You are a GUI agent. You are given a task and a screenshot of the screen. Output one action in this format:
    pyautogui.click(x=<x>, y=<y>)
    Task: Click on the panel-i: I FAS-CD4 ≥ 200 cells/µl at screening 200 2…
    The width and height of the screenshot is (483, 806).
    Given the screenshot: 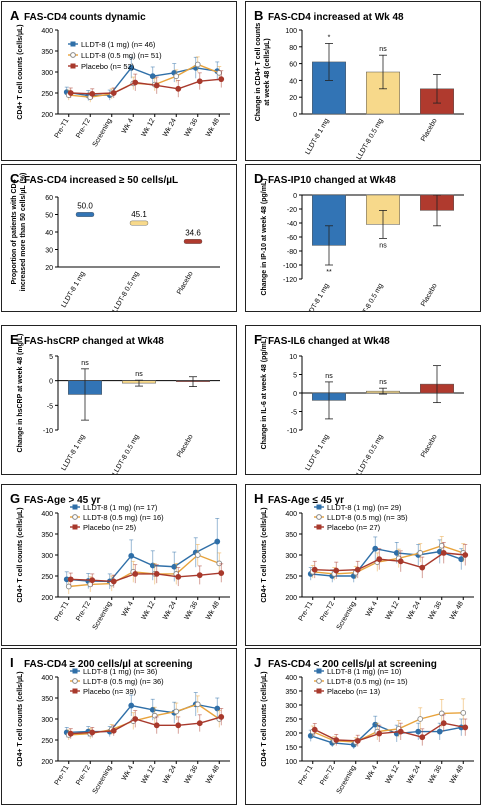 What is the action you would take?
    pyautogui.click(x=119, y=726)
    